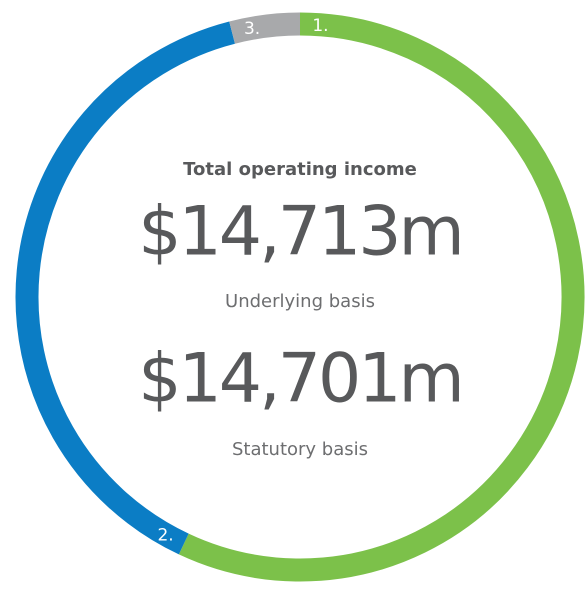  What do you see at coordinates (299, 232) in the screenshot?
I see `headline-value: $14,713m` at bounding box center [299, 232].